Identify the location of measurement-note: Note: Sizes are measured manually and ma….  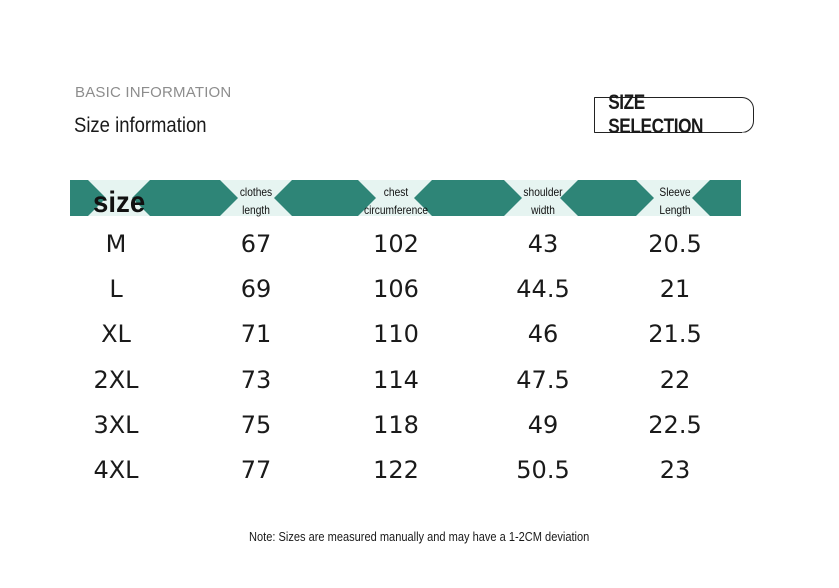
(419, 536).